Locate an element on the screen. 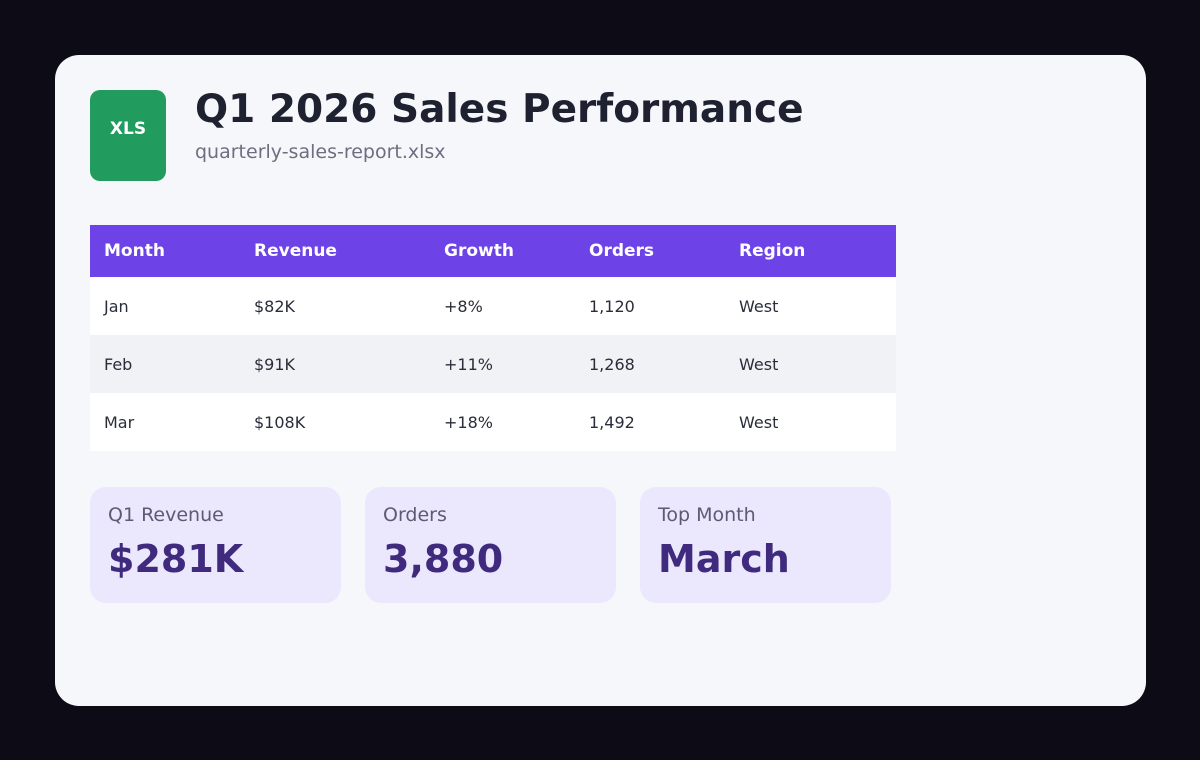 Image resolution: width=1200 pixels, height=760 pixels. column-header-month: Month is located at coordinates (165, 251).